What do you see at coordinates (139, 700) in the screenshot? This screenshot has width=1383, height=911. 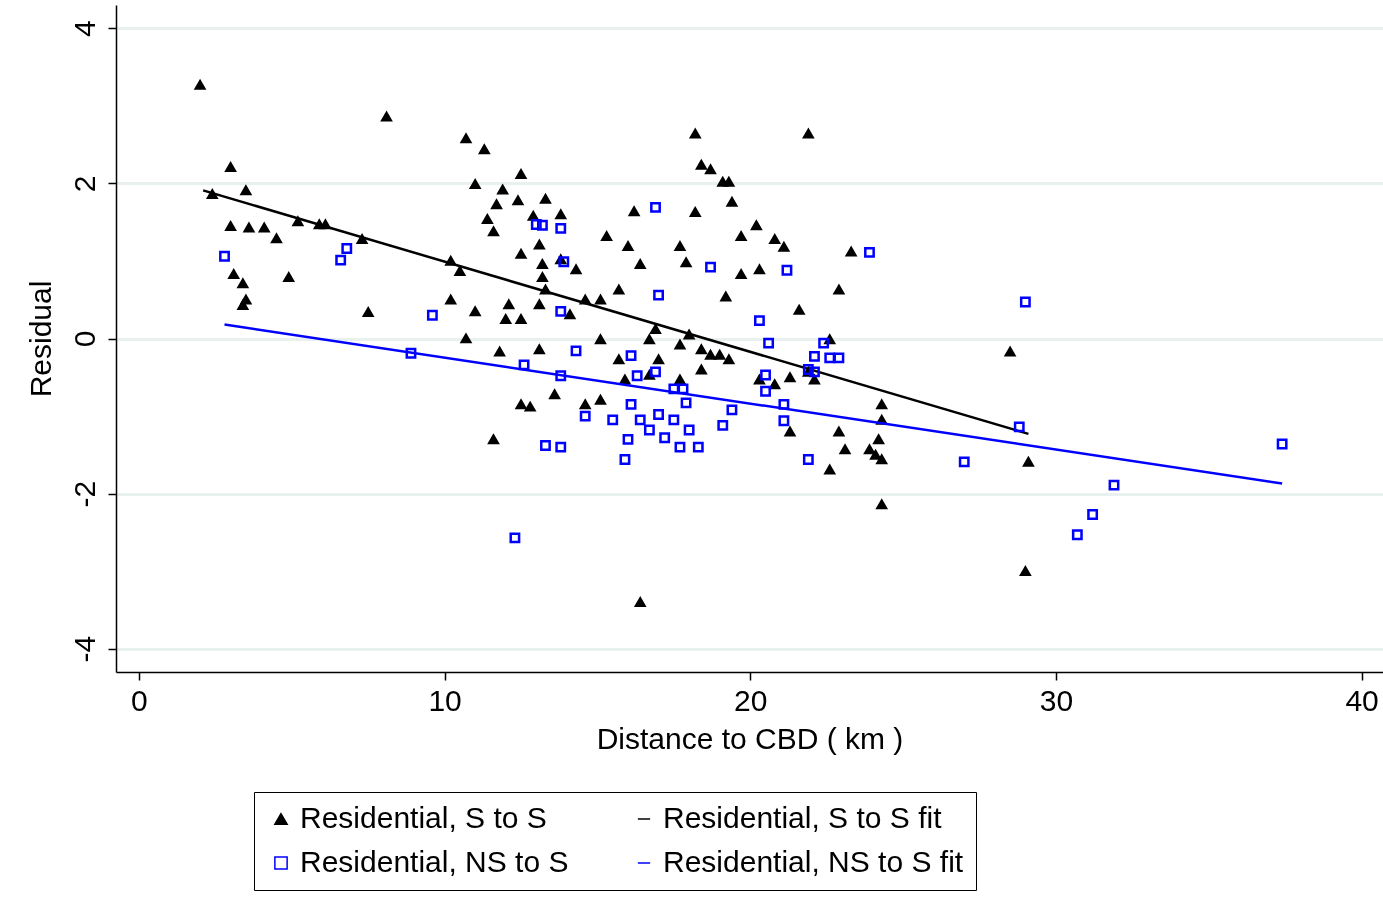 I see `x-tick-label: 0` at bounding box center [139, 700].